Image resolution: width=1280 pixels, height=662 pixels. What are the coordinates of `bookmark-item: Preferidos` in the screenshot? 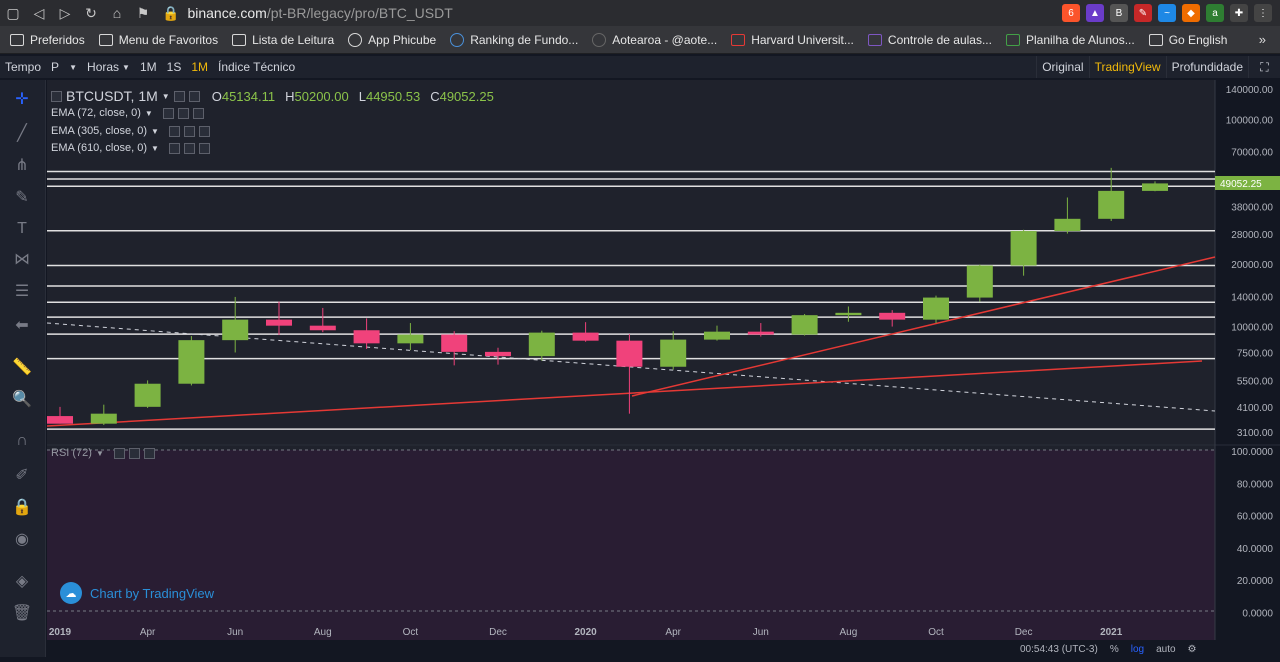 It's located at (47, 40).